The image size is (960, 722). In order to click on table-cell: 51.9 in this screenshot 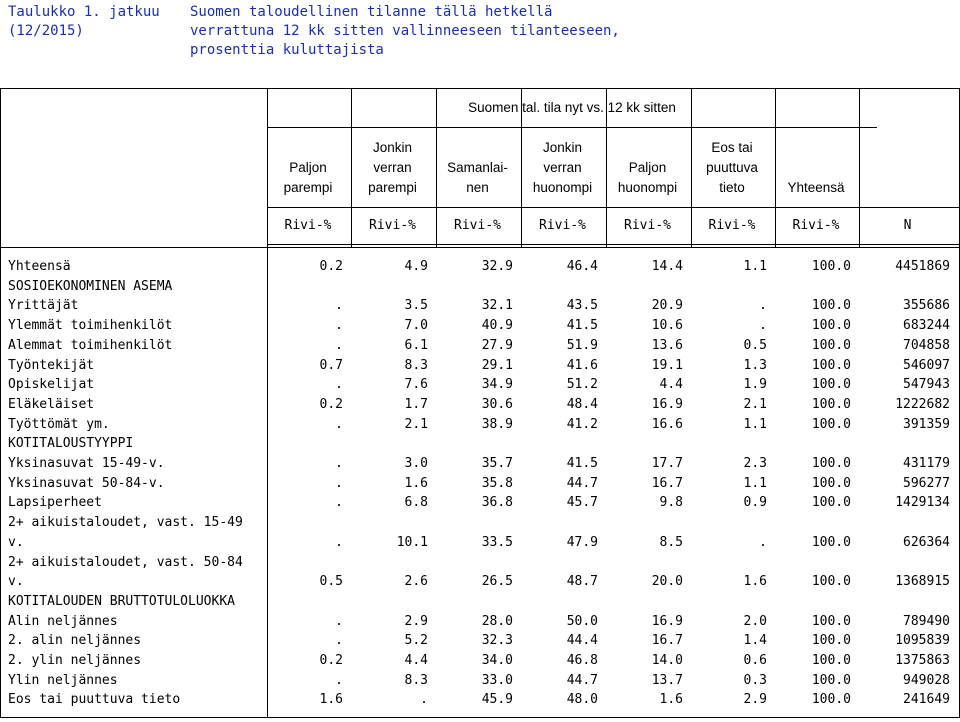, I will do `click(582, 345)`.